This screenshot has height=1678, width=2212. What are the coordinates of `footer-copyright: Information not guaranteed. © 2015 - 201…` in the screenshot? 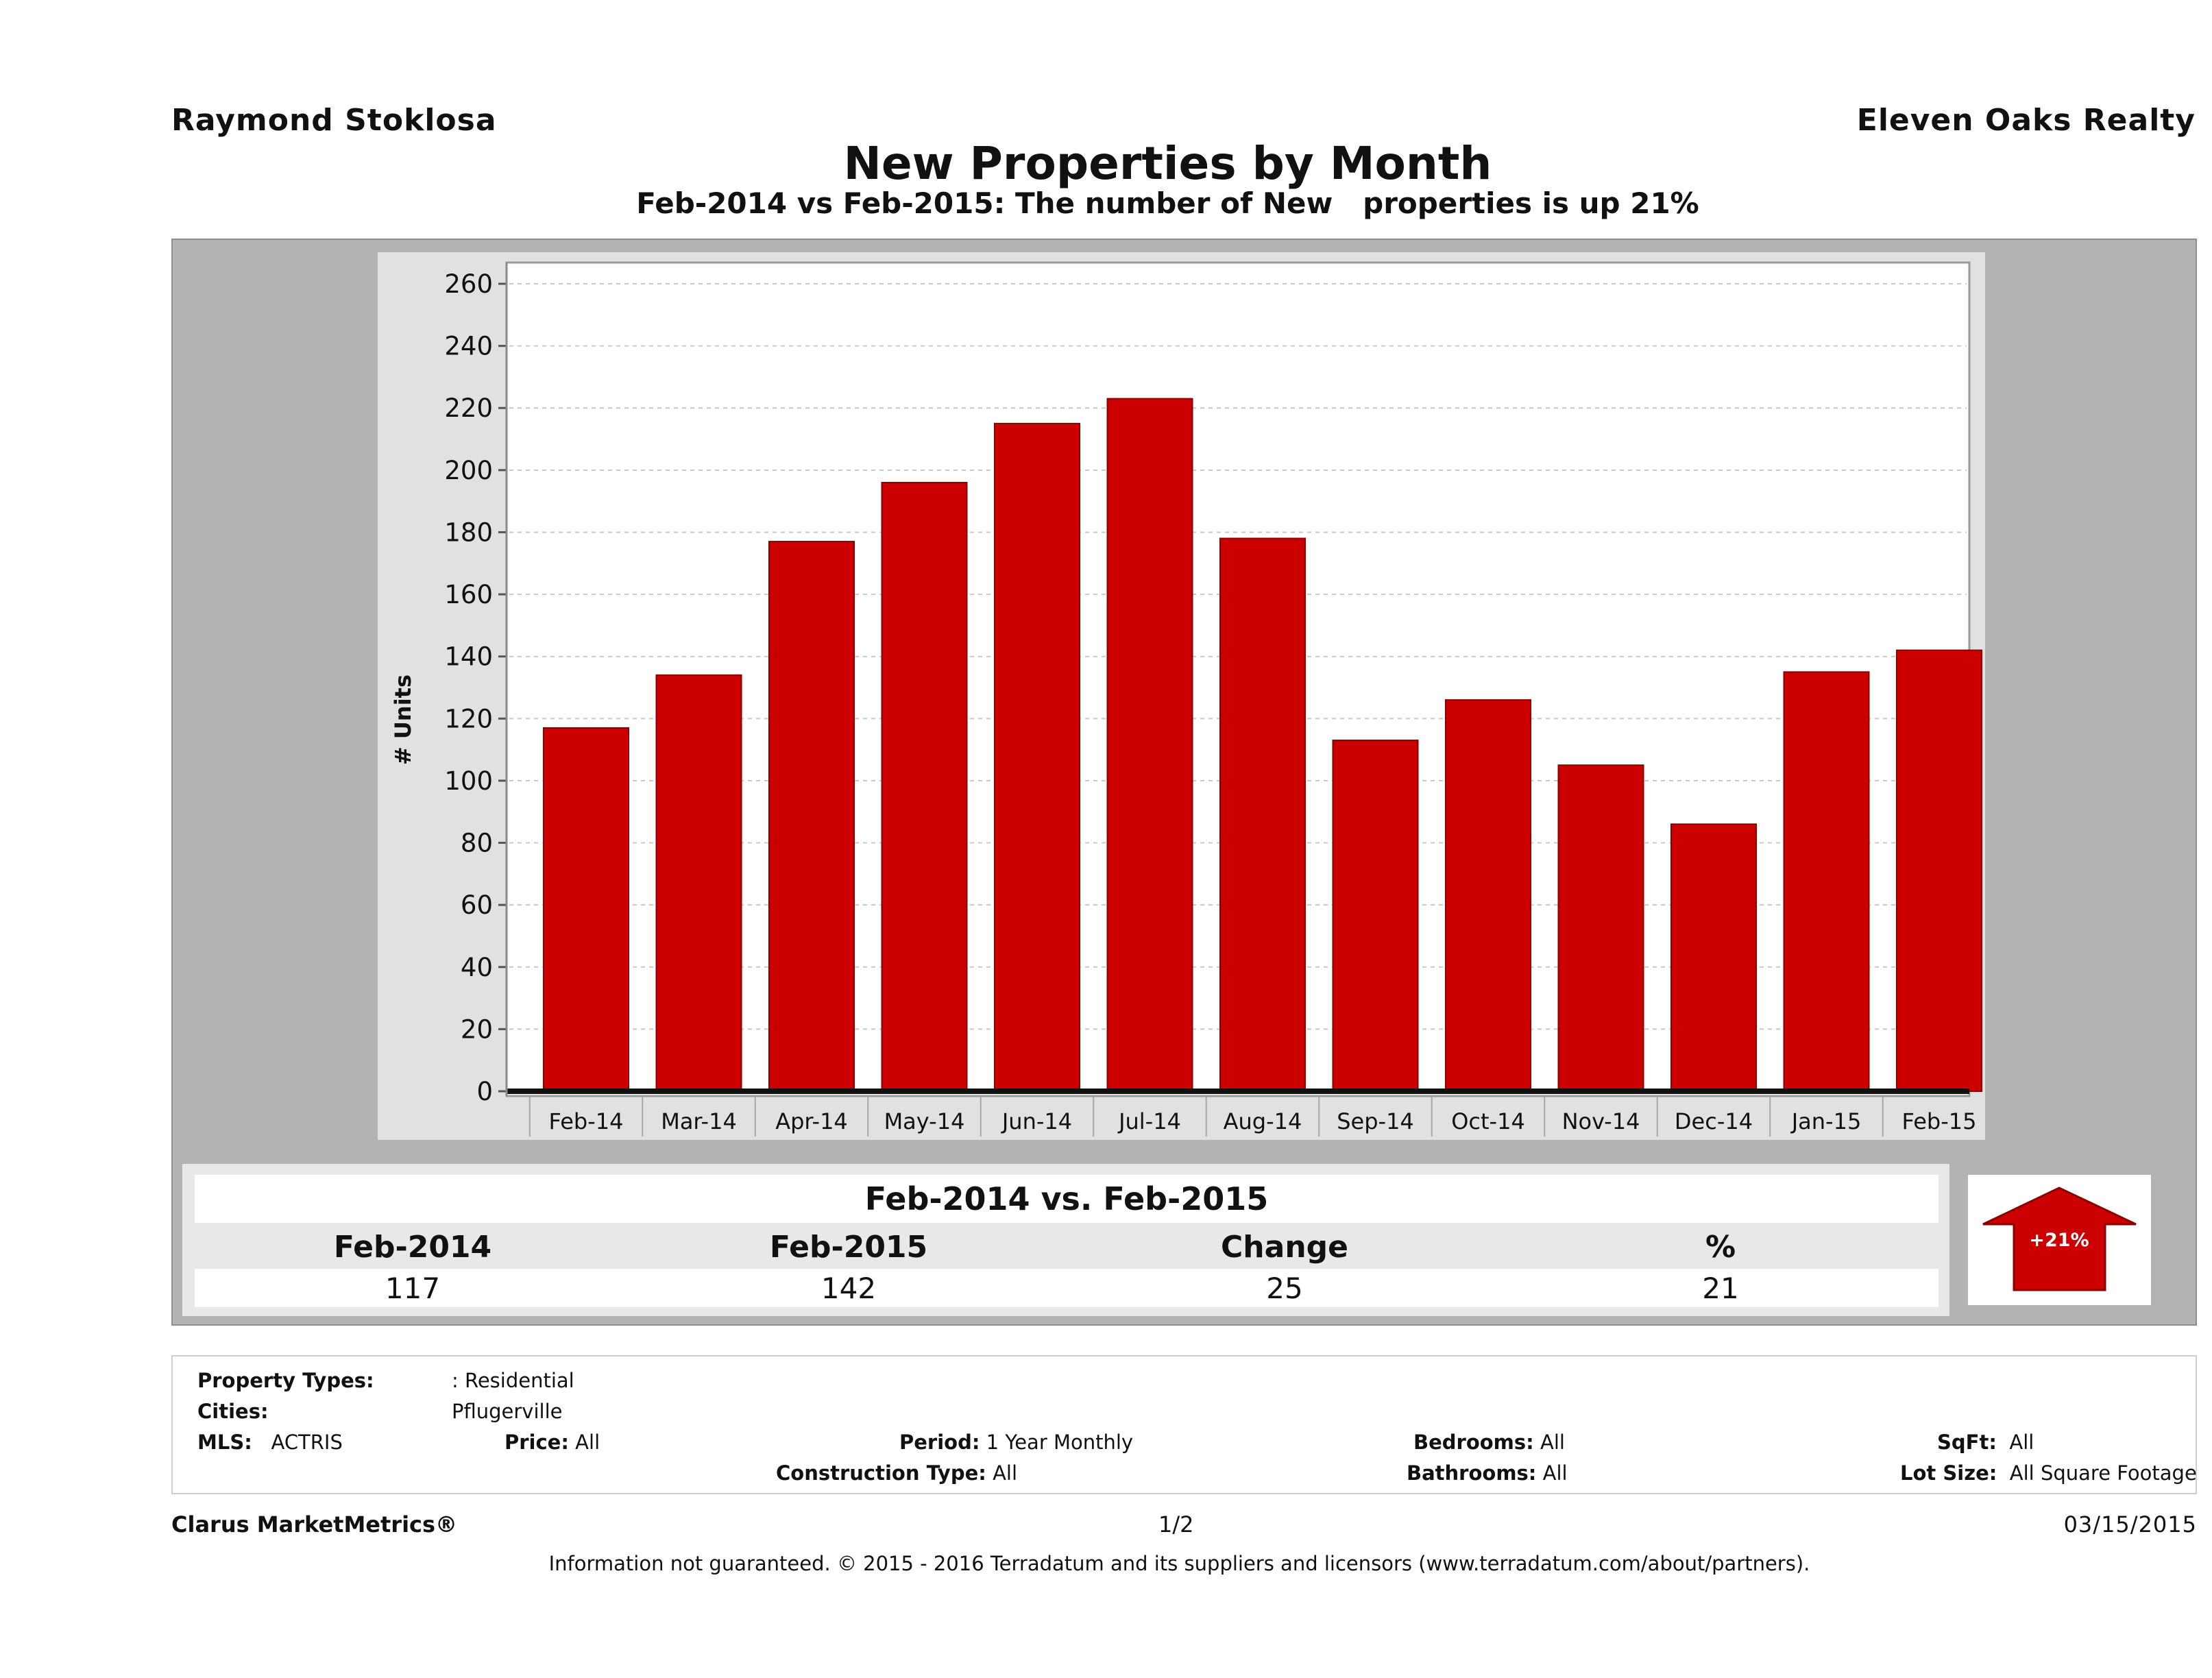 It's located at (1179, 1563).